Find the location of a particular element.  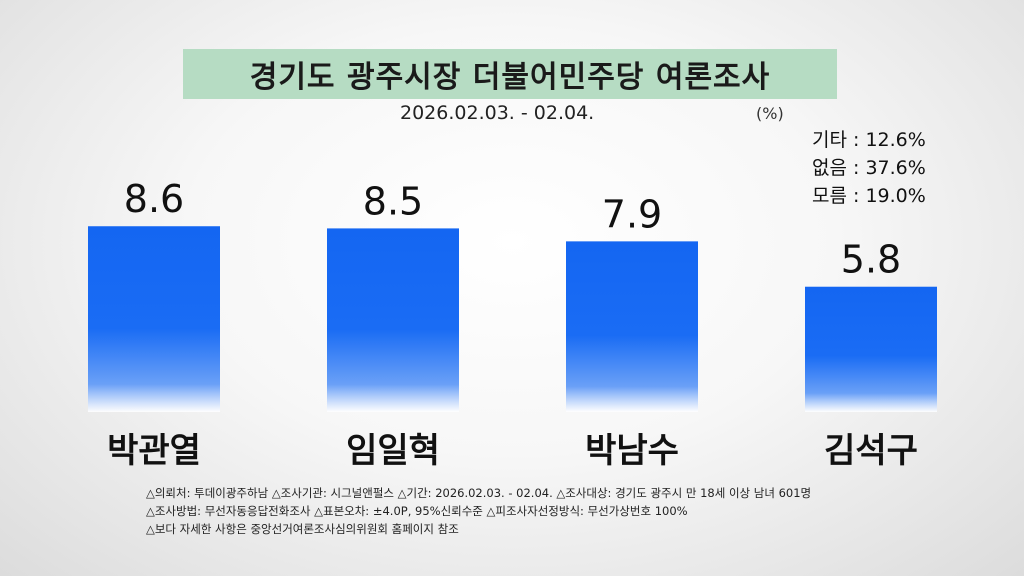

category-label: 박남수 is located at coordinates (632, 451).